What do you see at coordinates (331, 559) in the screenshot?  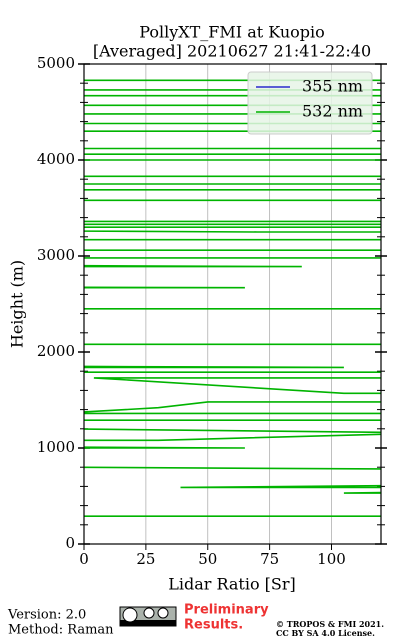 I see `x-tick-label: 100` at bounding box center [331, 559].